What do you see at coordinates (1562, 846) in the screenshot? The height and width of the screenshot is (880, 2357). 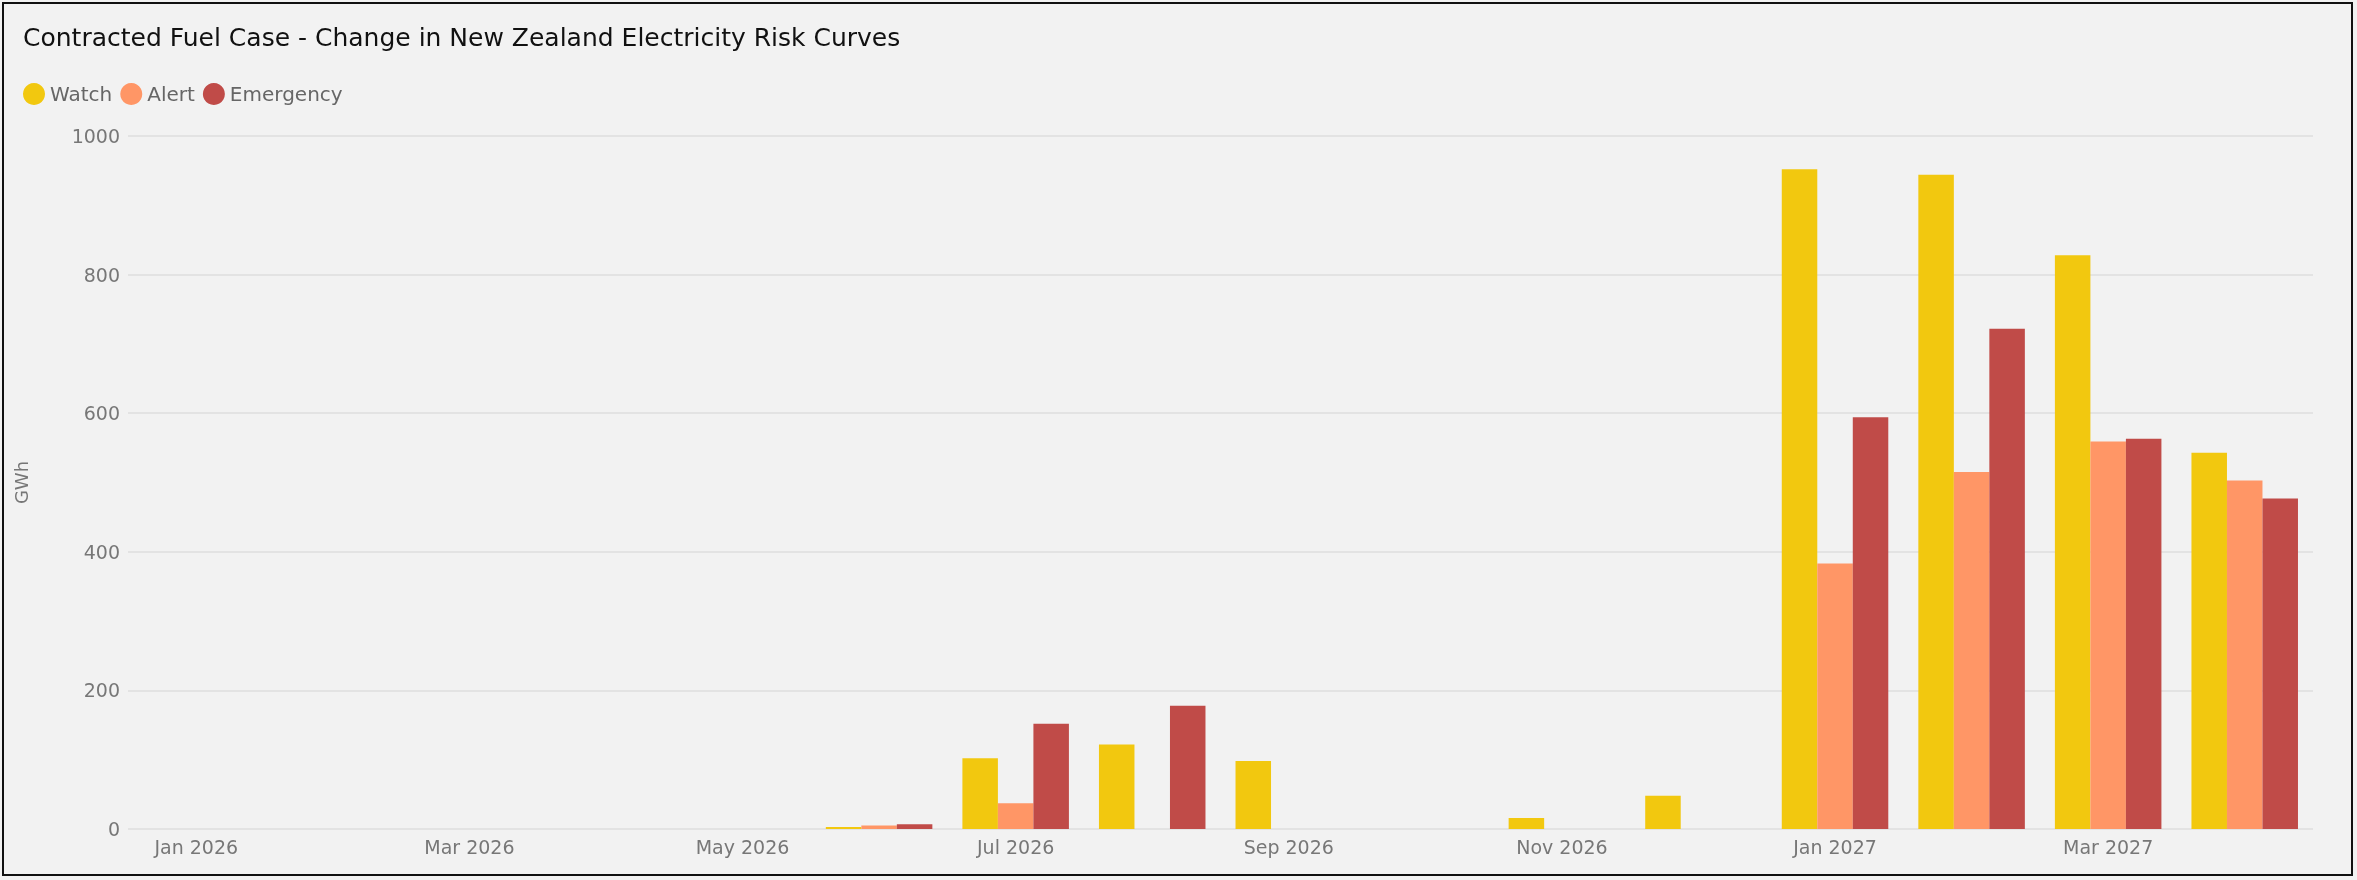 I see `x-tick-label: Nov 2026` at bounding box center [1562, 846].